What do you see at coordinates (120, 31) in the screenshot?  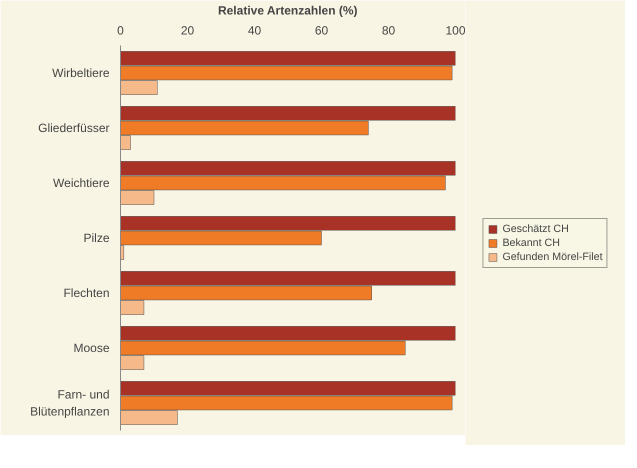 I see `x-tick-label: 0` at bounding box center [120, 31].